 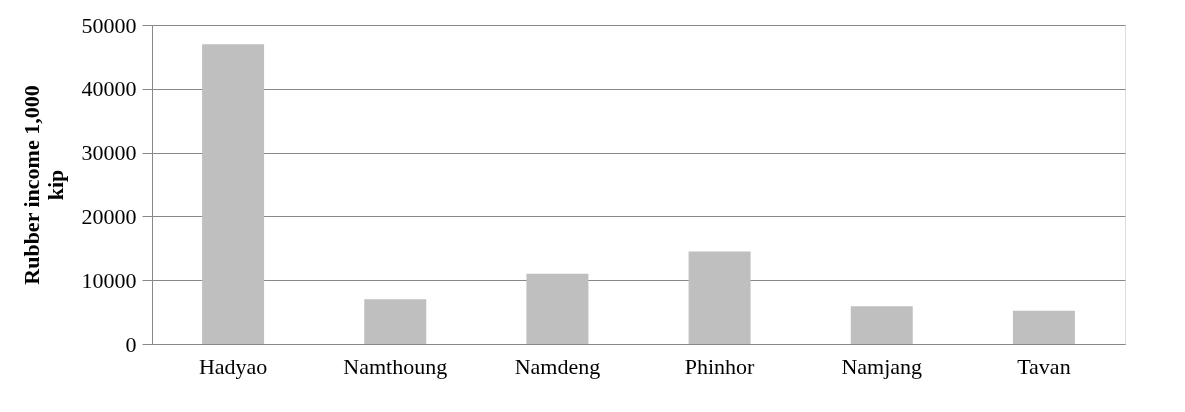 I want to click on y-tick-label: 0, so click(x=131, y=344).